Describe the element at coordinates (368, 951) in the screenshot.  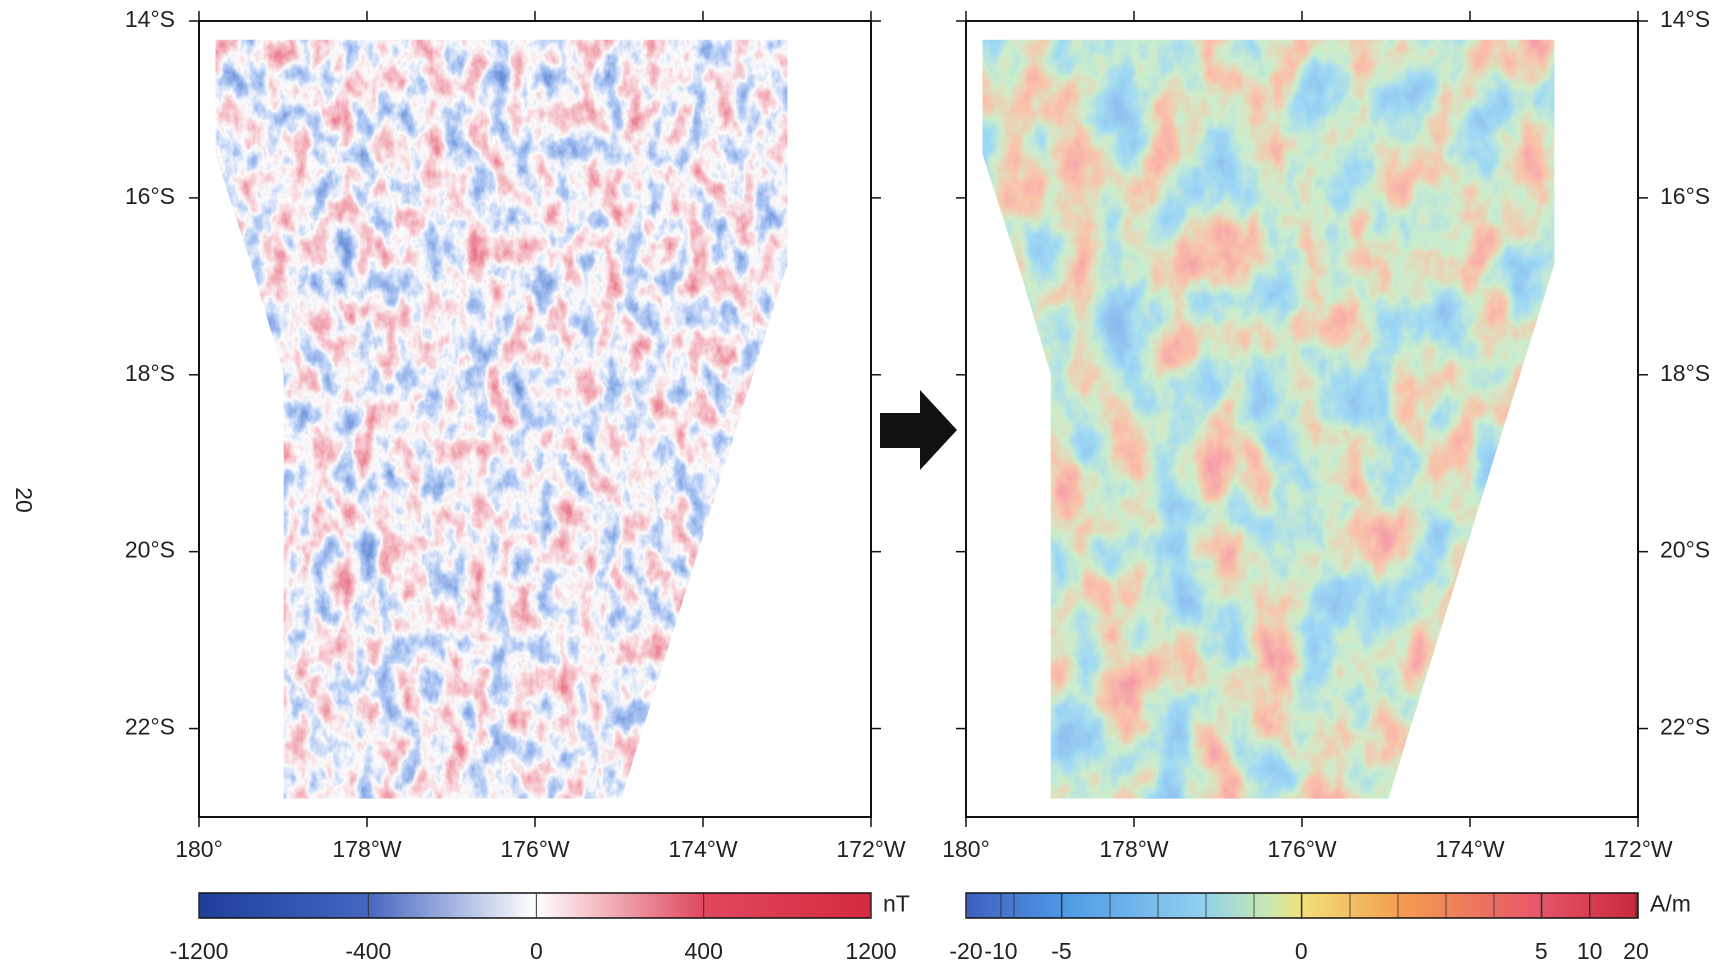
I see `colorbar-label: -400` at that location.